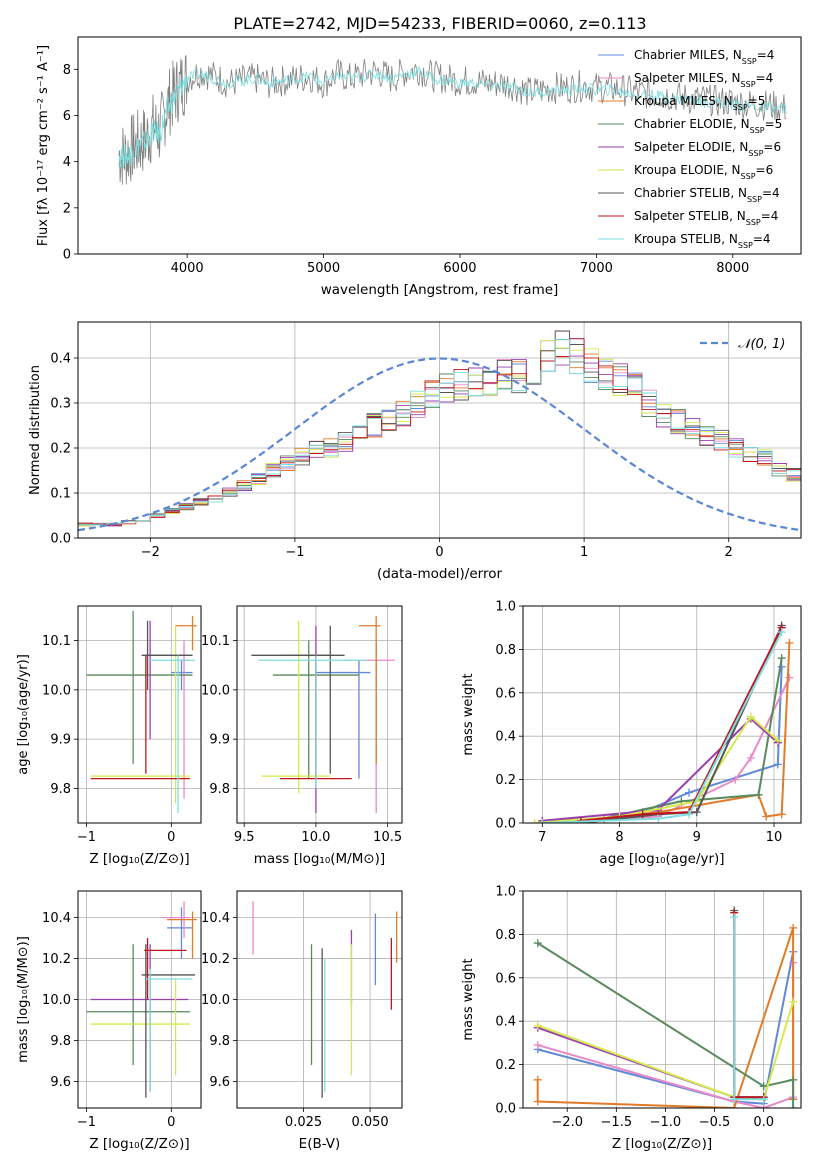 The width and height of the screenshot is (819, 1170). I want to click on legend-entry: Salpeter MILES, NSSP=4, so click(685, 80).